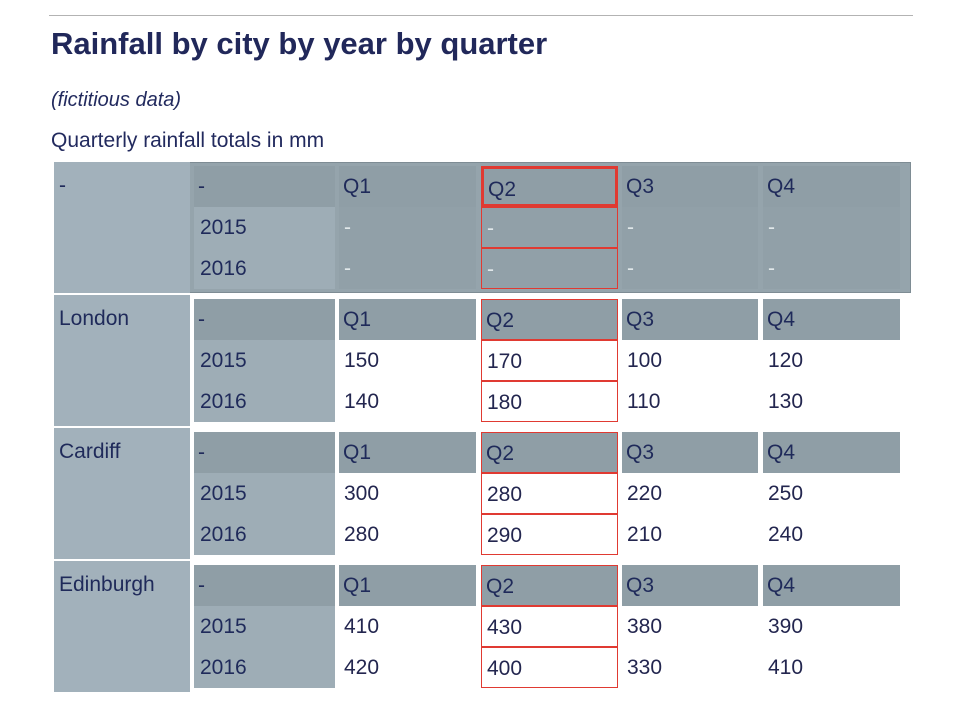 The image size is (954, 708). What do you see at coordinates (786, 493) in the screenshot?
I see `value-cell: 250` at bounding box center [786, 493].